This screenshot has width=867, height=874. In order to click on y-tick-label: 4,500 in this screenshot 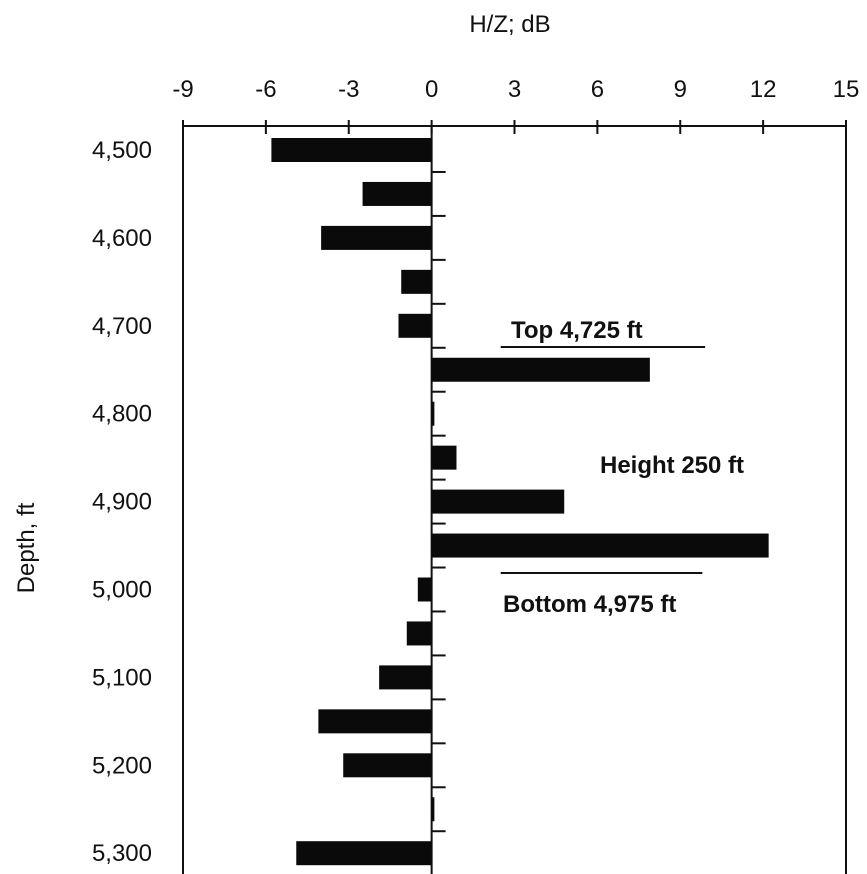, I will do `click(122, 150)`.